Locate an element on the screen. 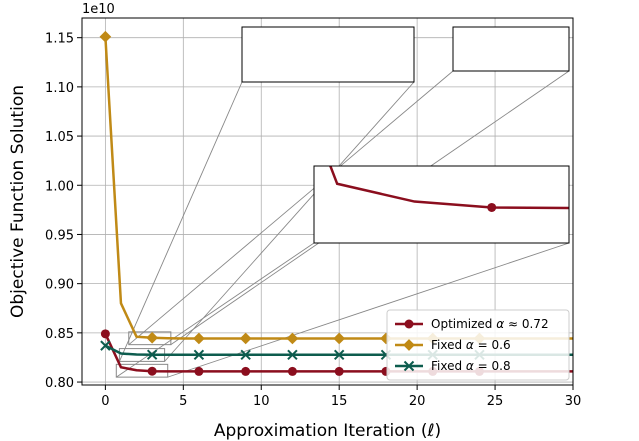  legend-label: Fixed α = 0.8 is located at coordinates (471, 366).